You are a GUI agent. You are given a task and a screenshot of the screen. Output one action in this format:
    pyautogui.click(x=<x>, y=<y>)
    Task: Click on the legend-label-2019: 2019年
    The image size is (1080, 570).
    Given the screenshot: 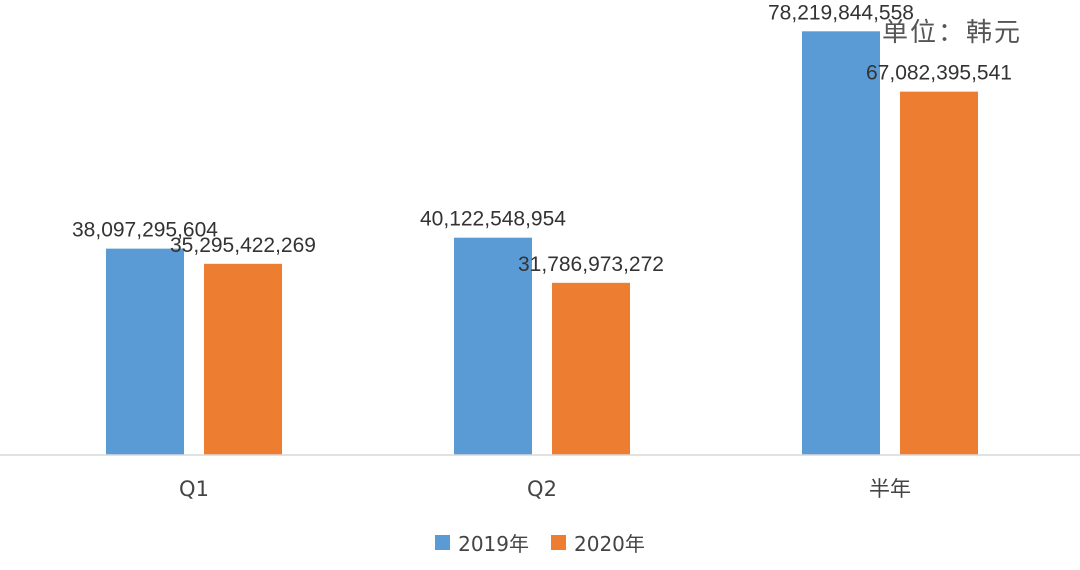 What is the action you would take?
    pyautogui.click(x=493, y=544)
    